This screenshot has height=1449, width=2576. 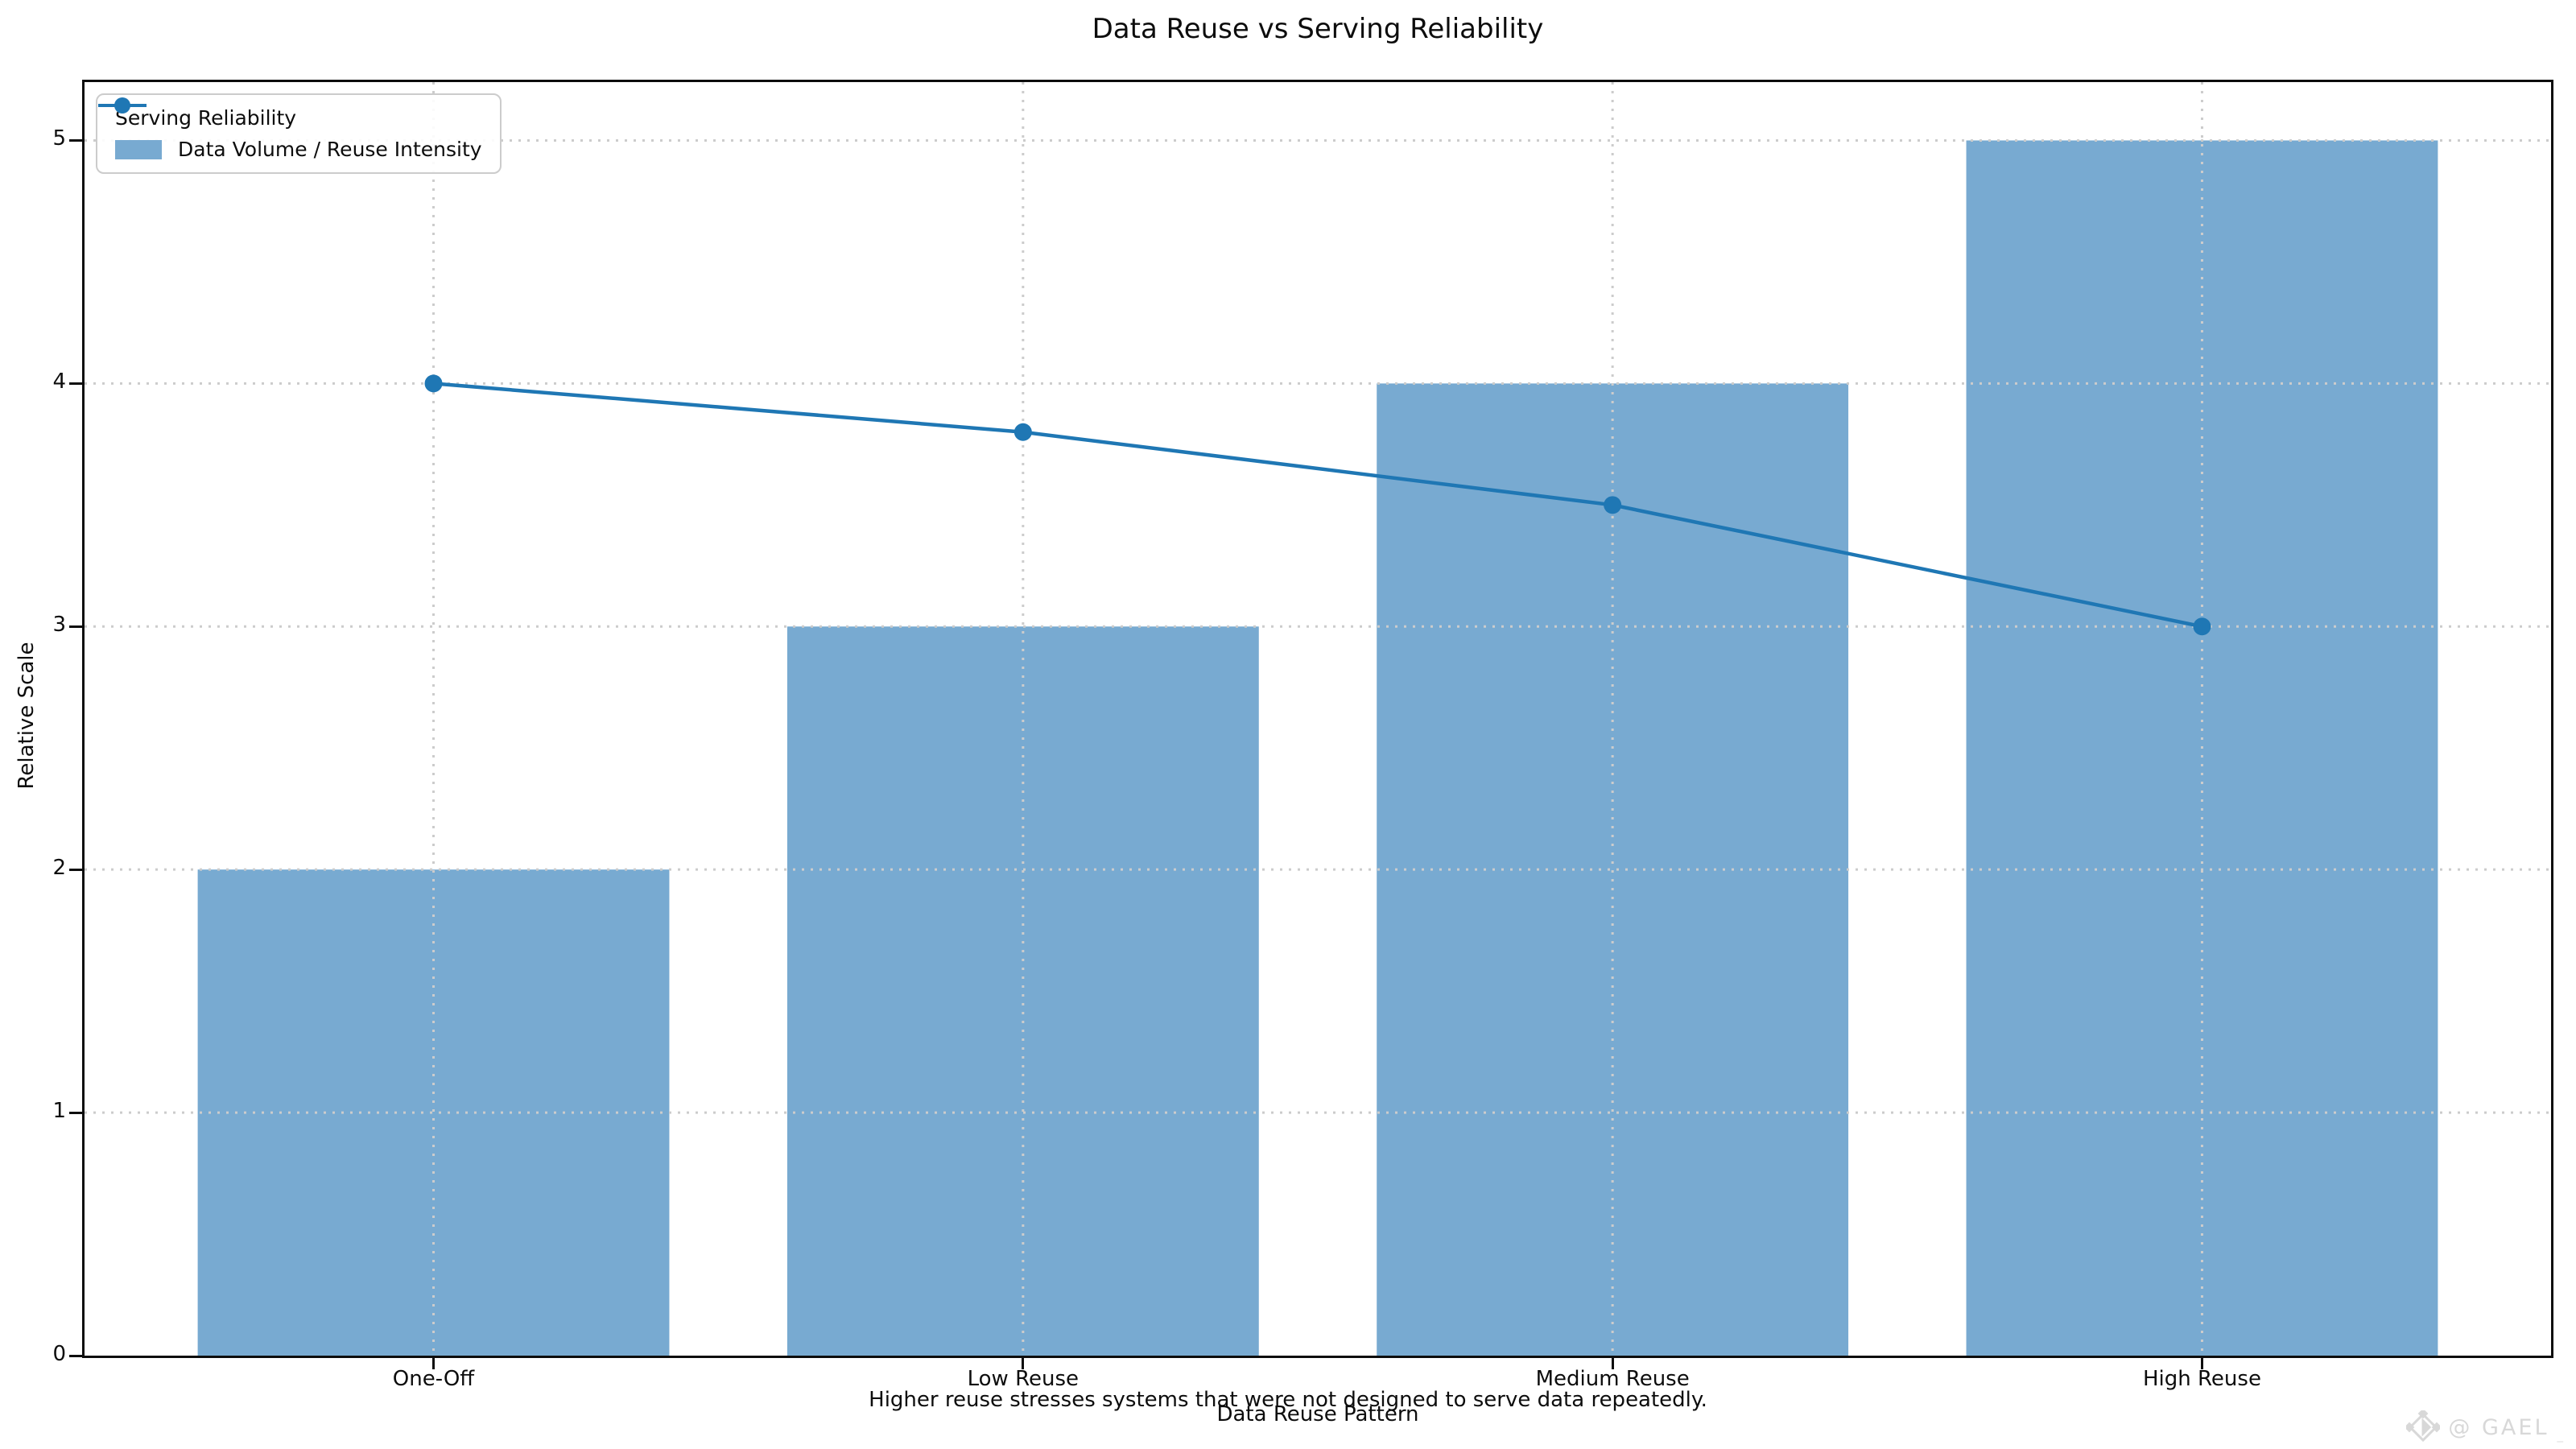 I want to click on x-tick-label-high-reuse: High Reuse, so click(x=2202, y=1379).